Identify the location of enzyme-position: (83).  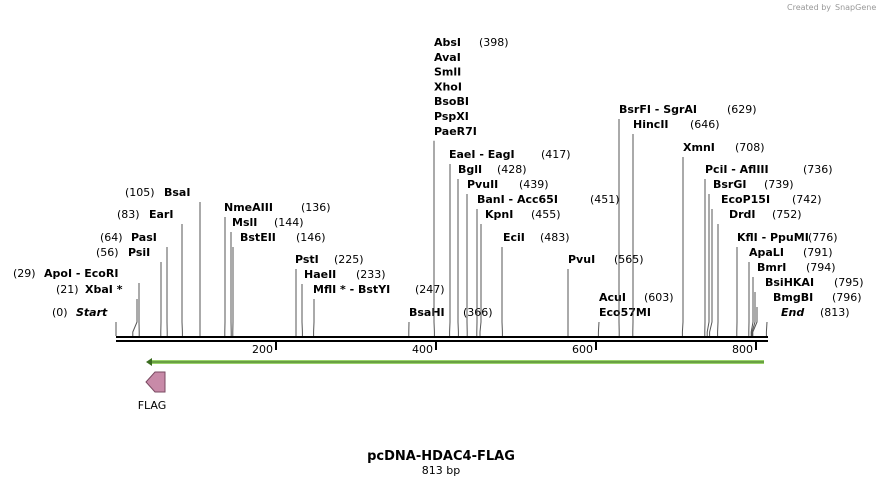
(128, 214).